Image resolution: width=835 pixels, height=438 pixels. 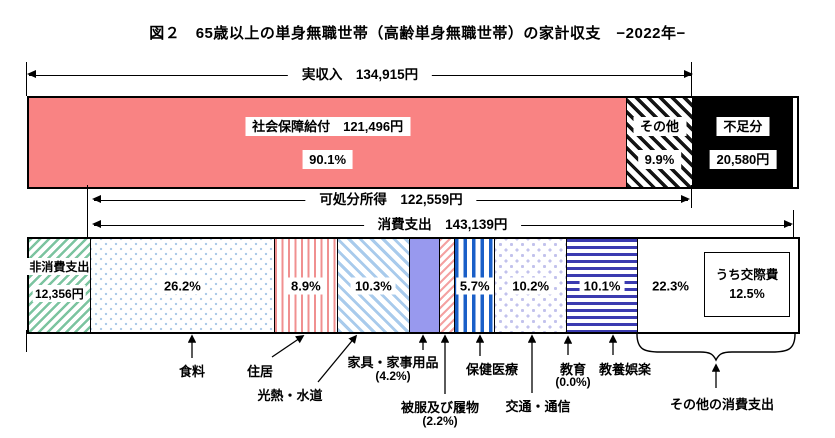 I want to click on segment-label: 12,356円, so click(x=59, y=293).